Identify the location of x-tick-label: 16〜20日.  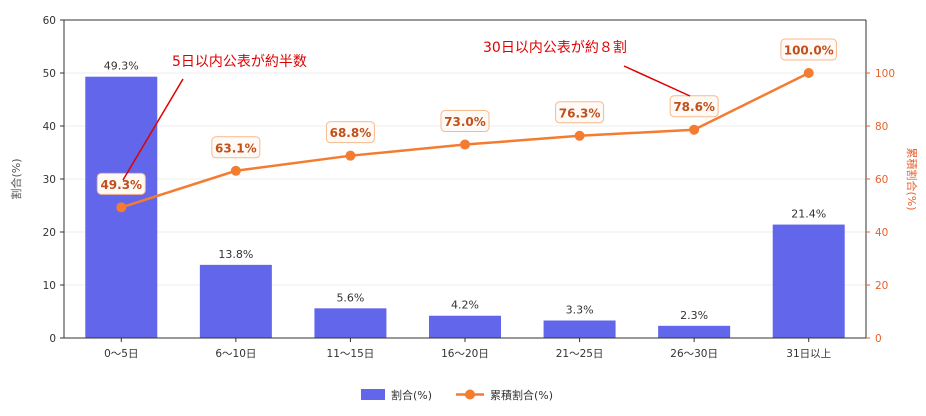
(465, 354).